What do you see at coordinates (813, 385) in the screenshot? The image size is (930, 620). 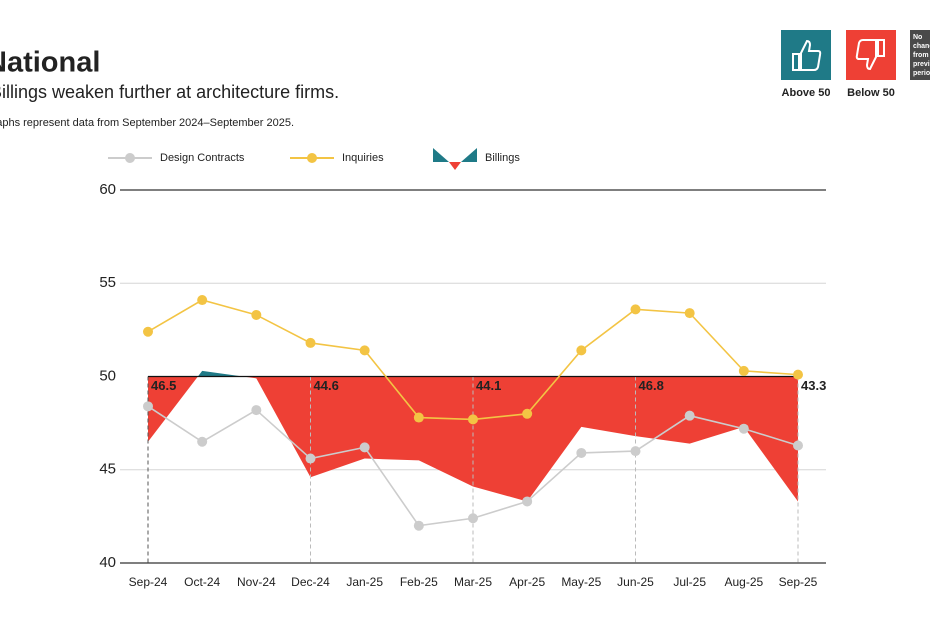 I see `data-label: 43.3` at bounding box center [813, 385].